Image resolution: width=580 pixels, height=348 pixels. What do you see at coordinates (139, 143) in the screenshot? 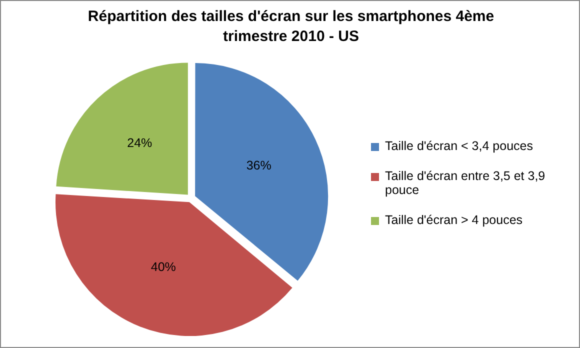
I see `data-label: 24%` at bounding box center [139, 143].